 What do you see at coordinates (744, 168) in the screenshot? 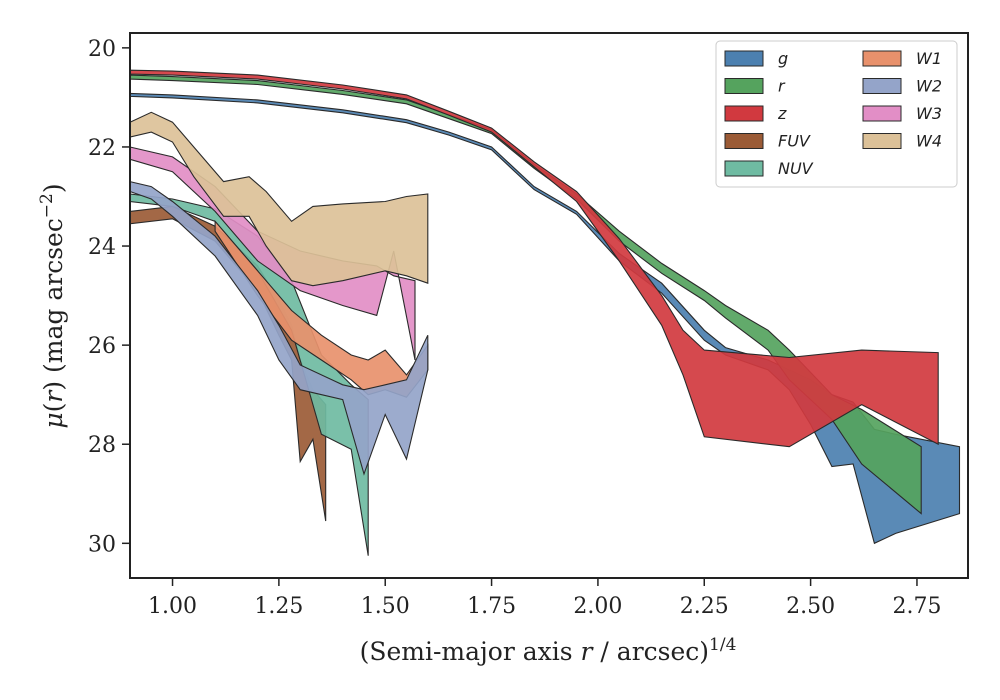
I see `legend-swatch-nuv` at bounding box center [744, 168].